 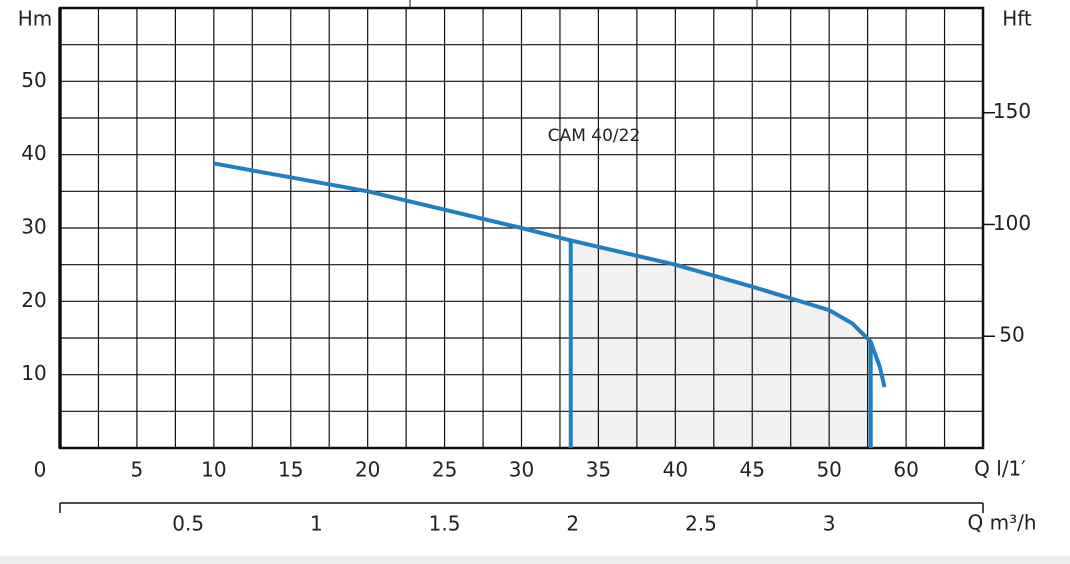 I want to click on bottom-strip, so click(x=535, y=560).